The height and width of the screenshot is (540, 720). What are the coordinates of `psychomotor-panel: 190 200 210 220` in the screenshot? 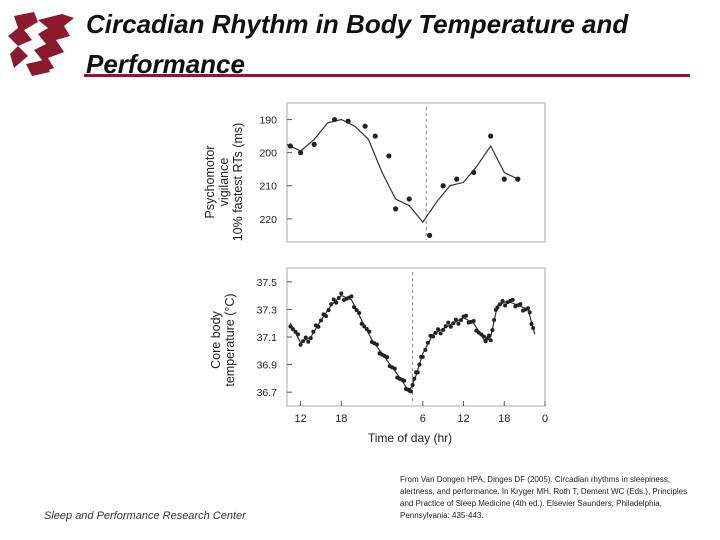 It's located at (402, 172).